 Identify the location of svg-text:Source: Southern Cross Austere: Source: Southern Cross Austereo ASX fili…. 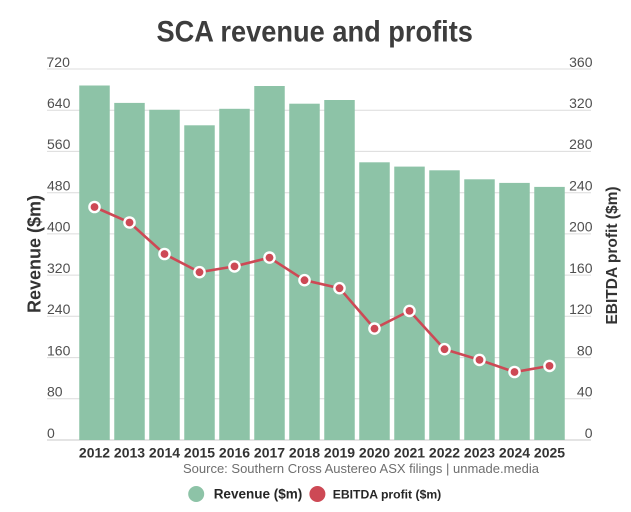
(361, 468).